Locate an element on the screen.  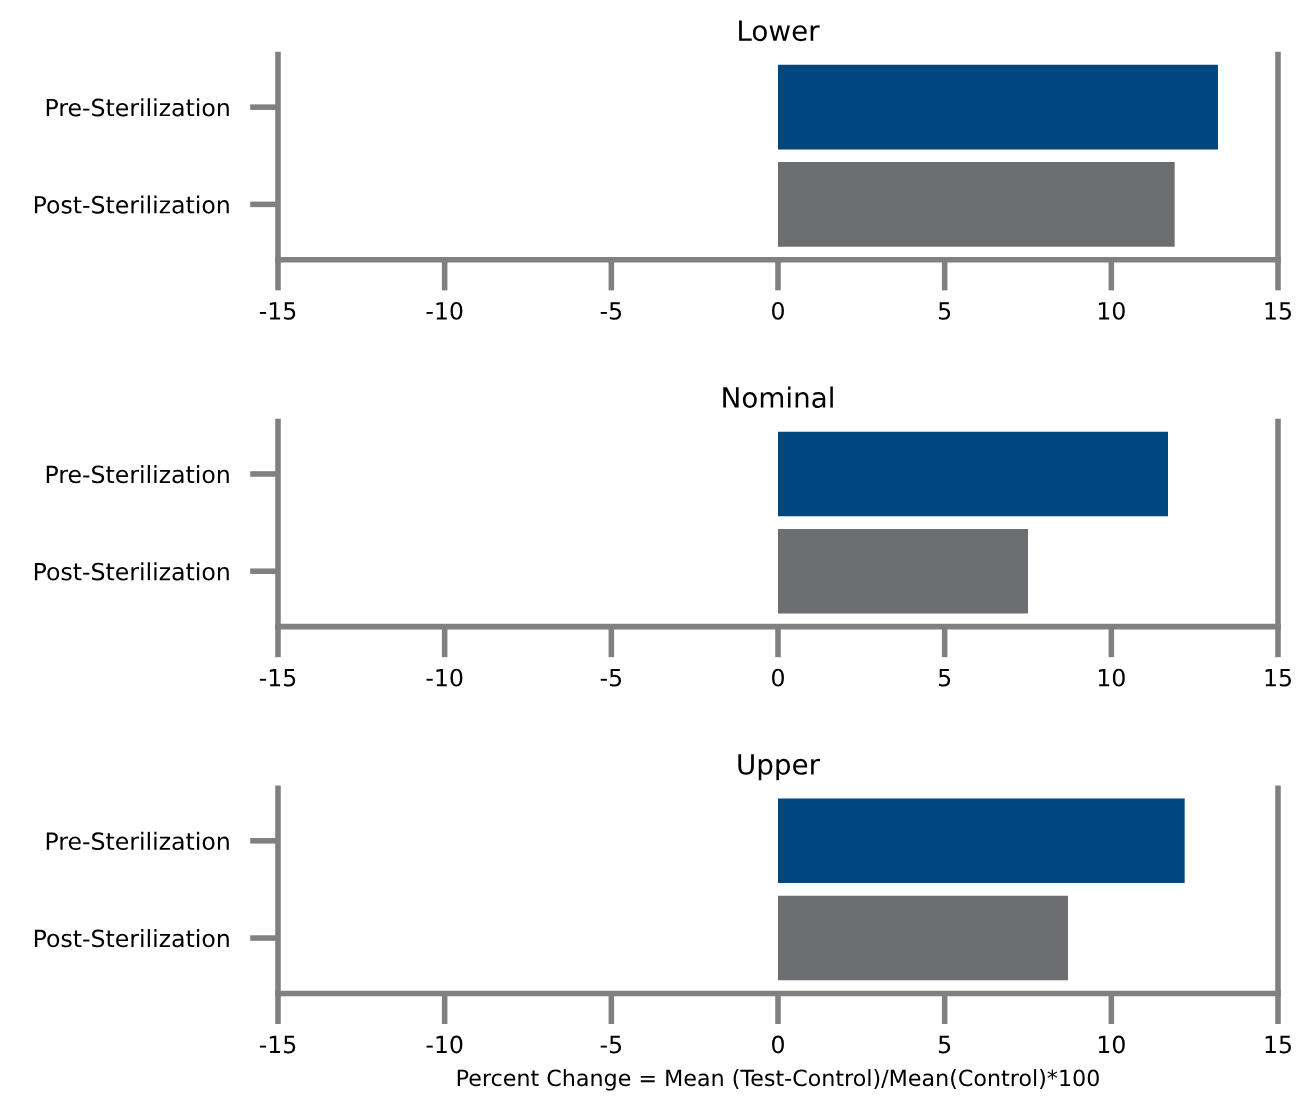
chart-title: Lower is located at coordinates (779, 31).